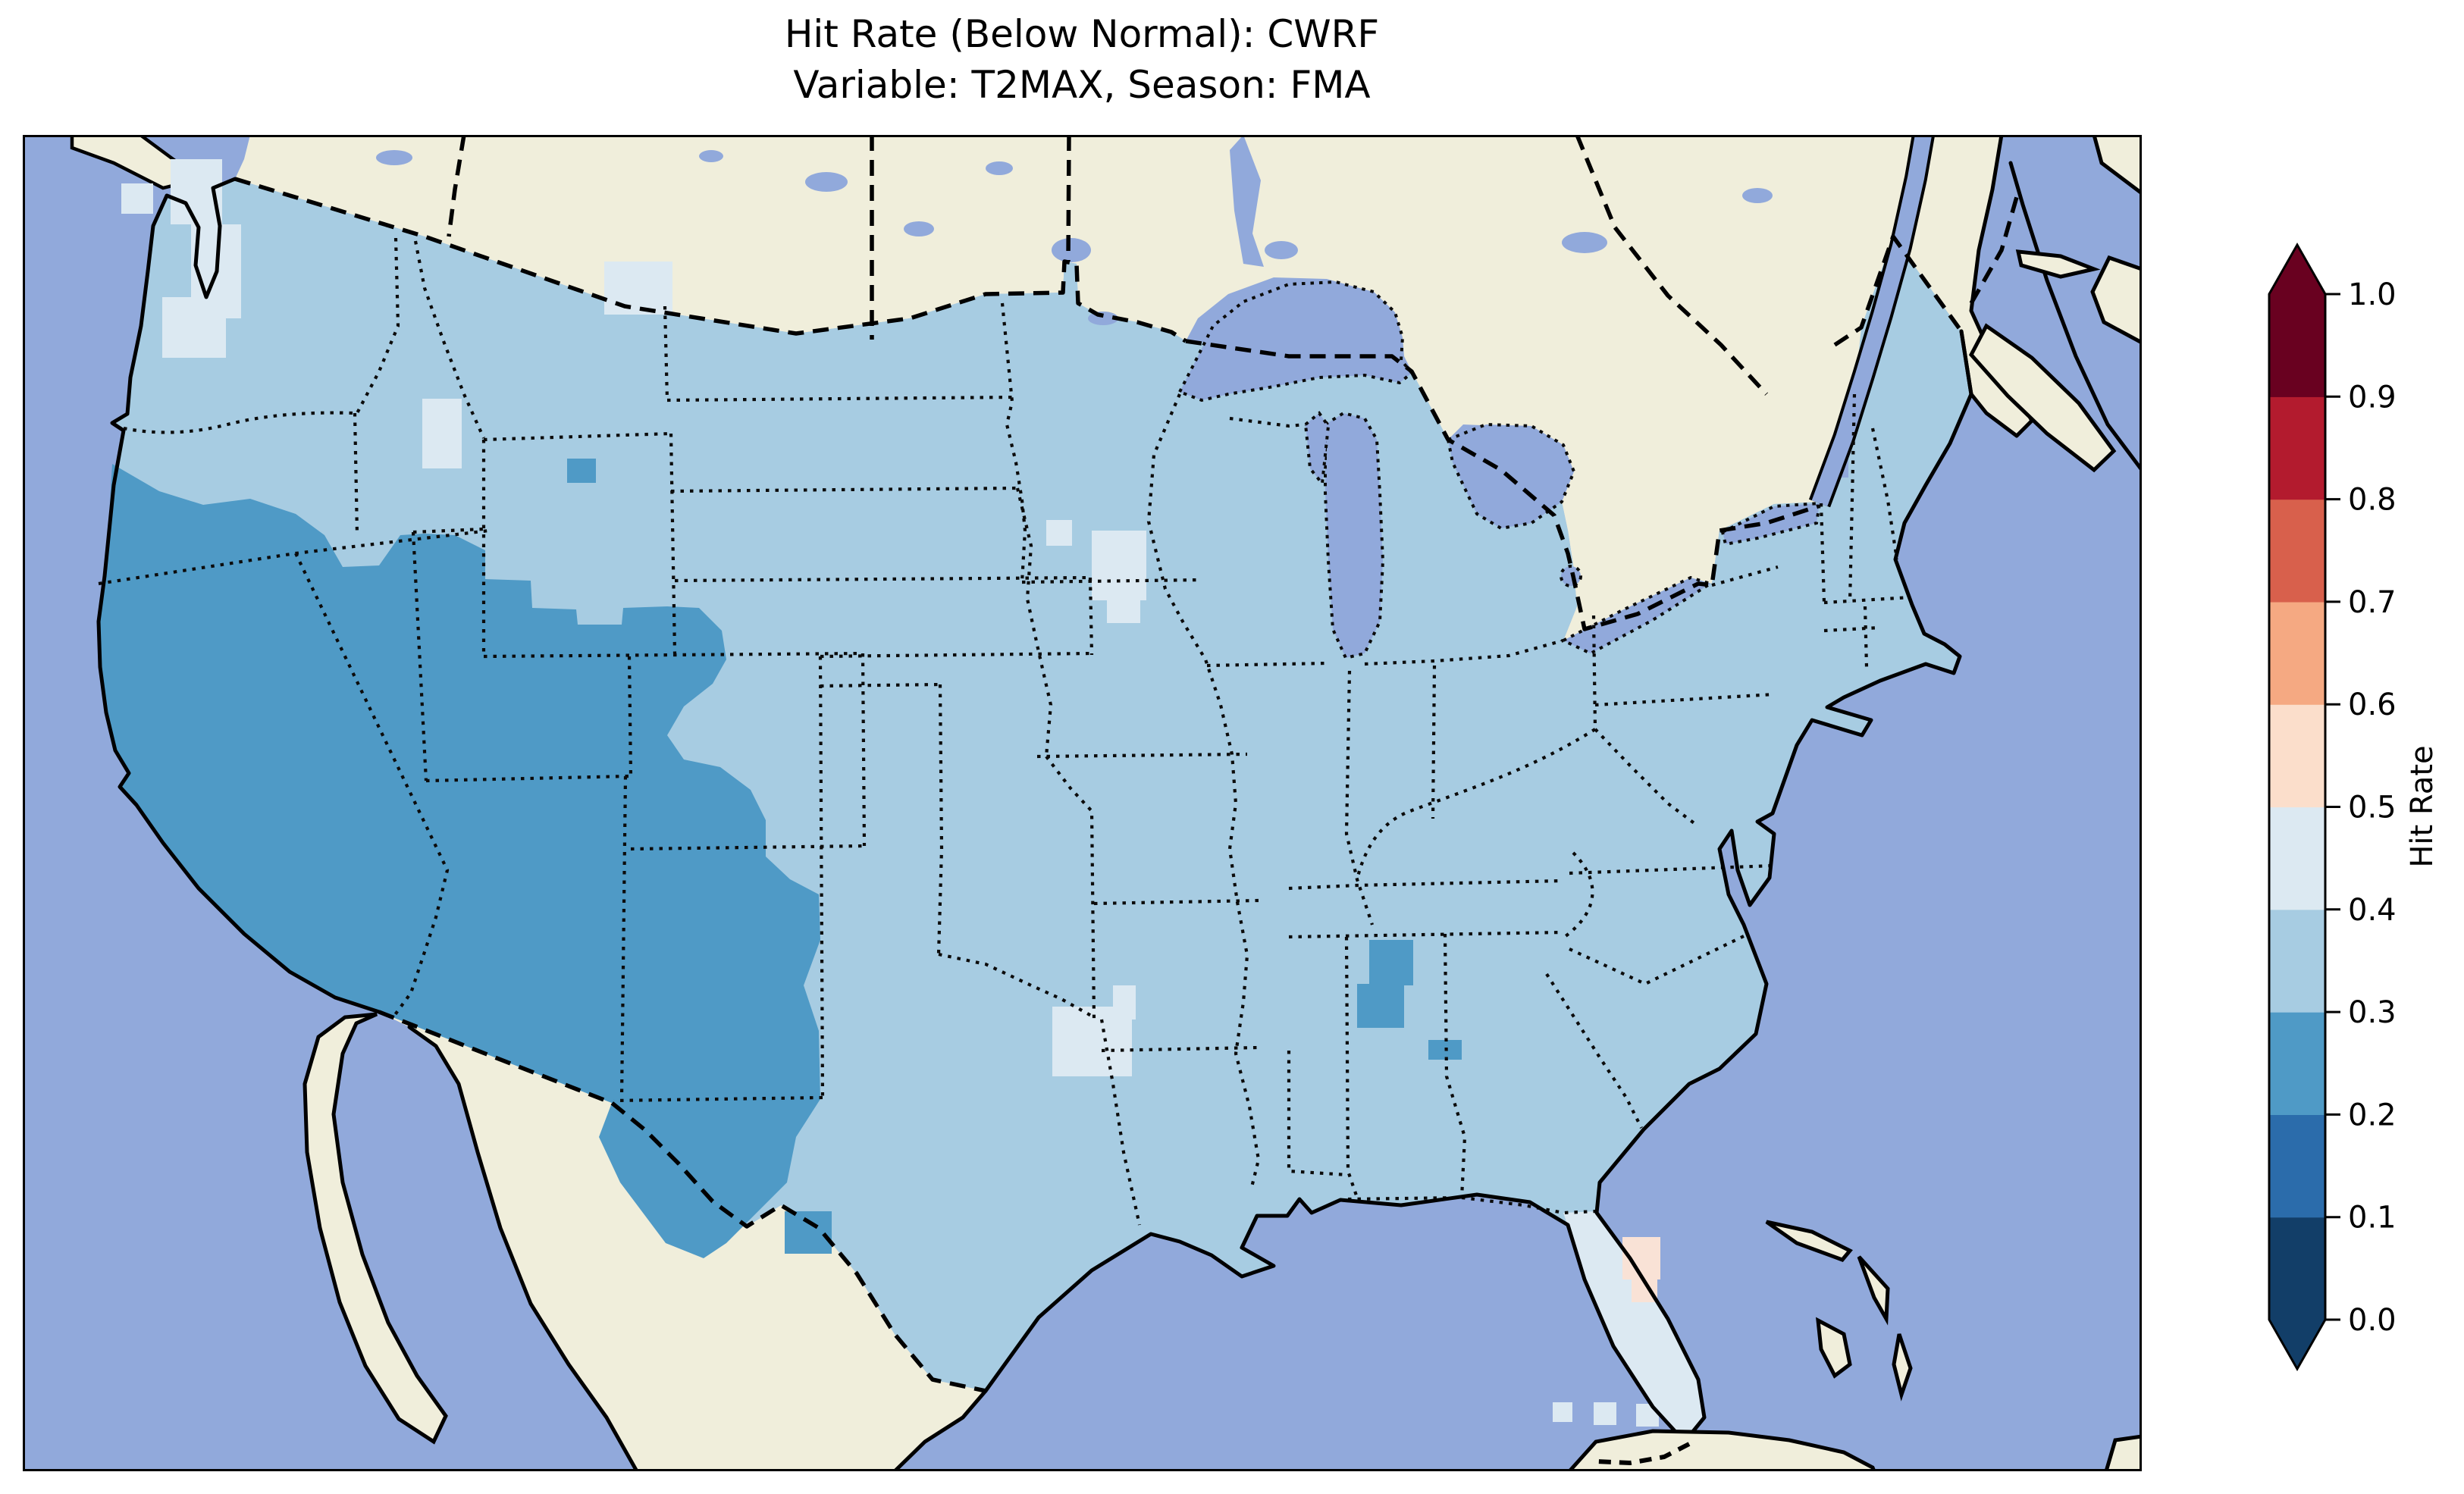  Describe the element at coordinates (2372, 910) in the screenshot. I see `colorbar-tick-label-0.4: 0.4` at that location.